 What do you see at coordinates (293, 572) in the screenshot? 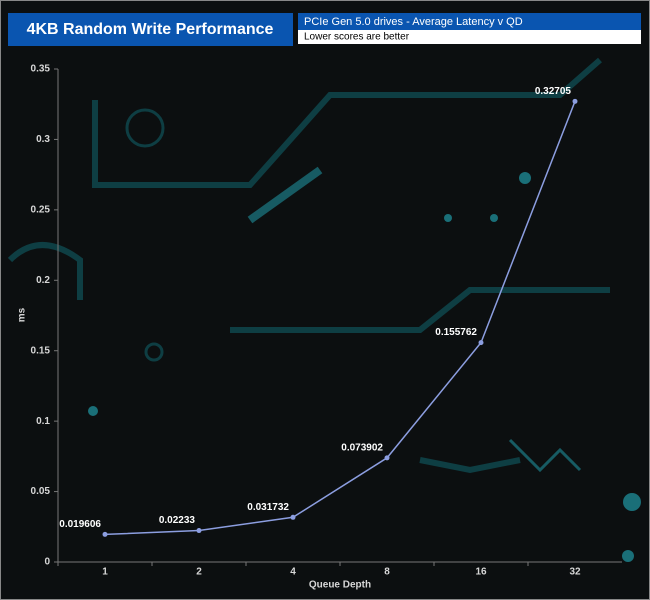
I see `x-tick-label: 4` at bounding box center [293, 572].